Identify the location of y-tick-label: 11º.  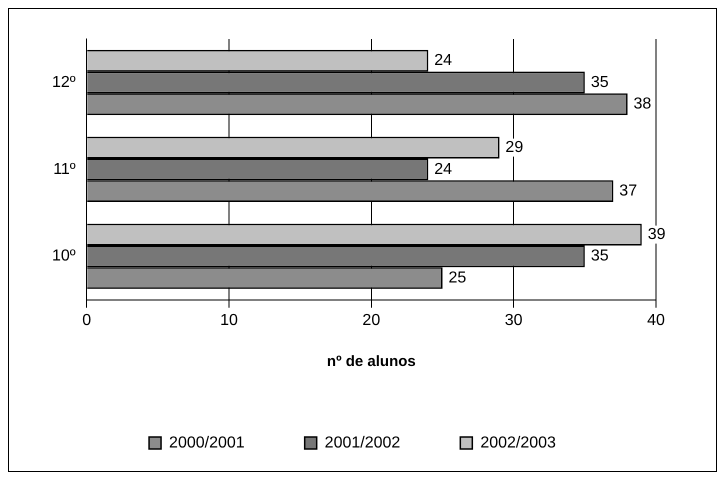
(64, 169).